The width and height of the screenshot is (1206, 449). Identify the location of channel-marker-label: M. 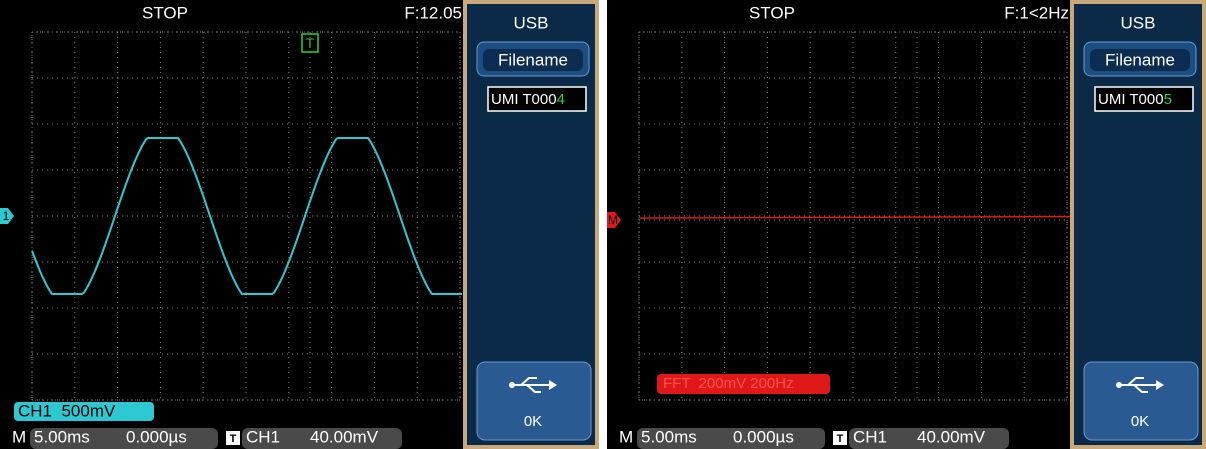
(613, 220).